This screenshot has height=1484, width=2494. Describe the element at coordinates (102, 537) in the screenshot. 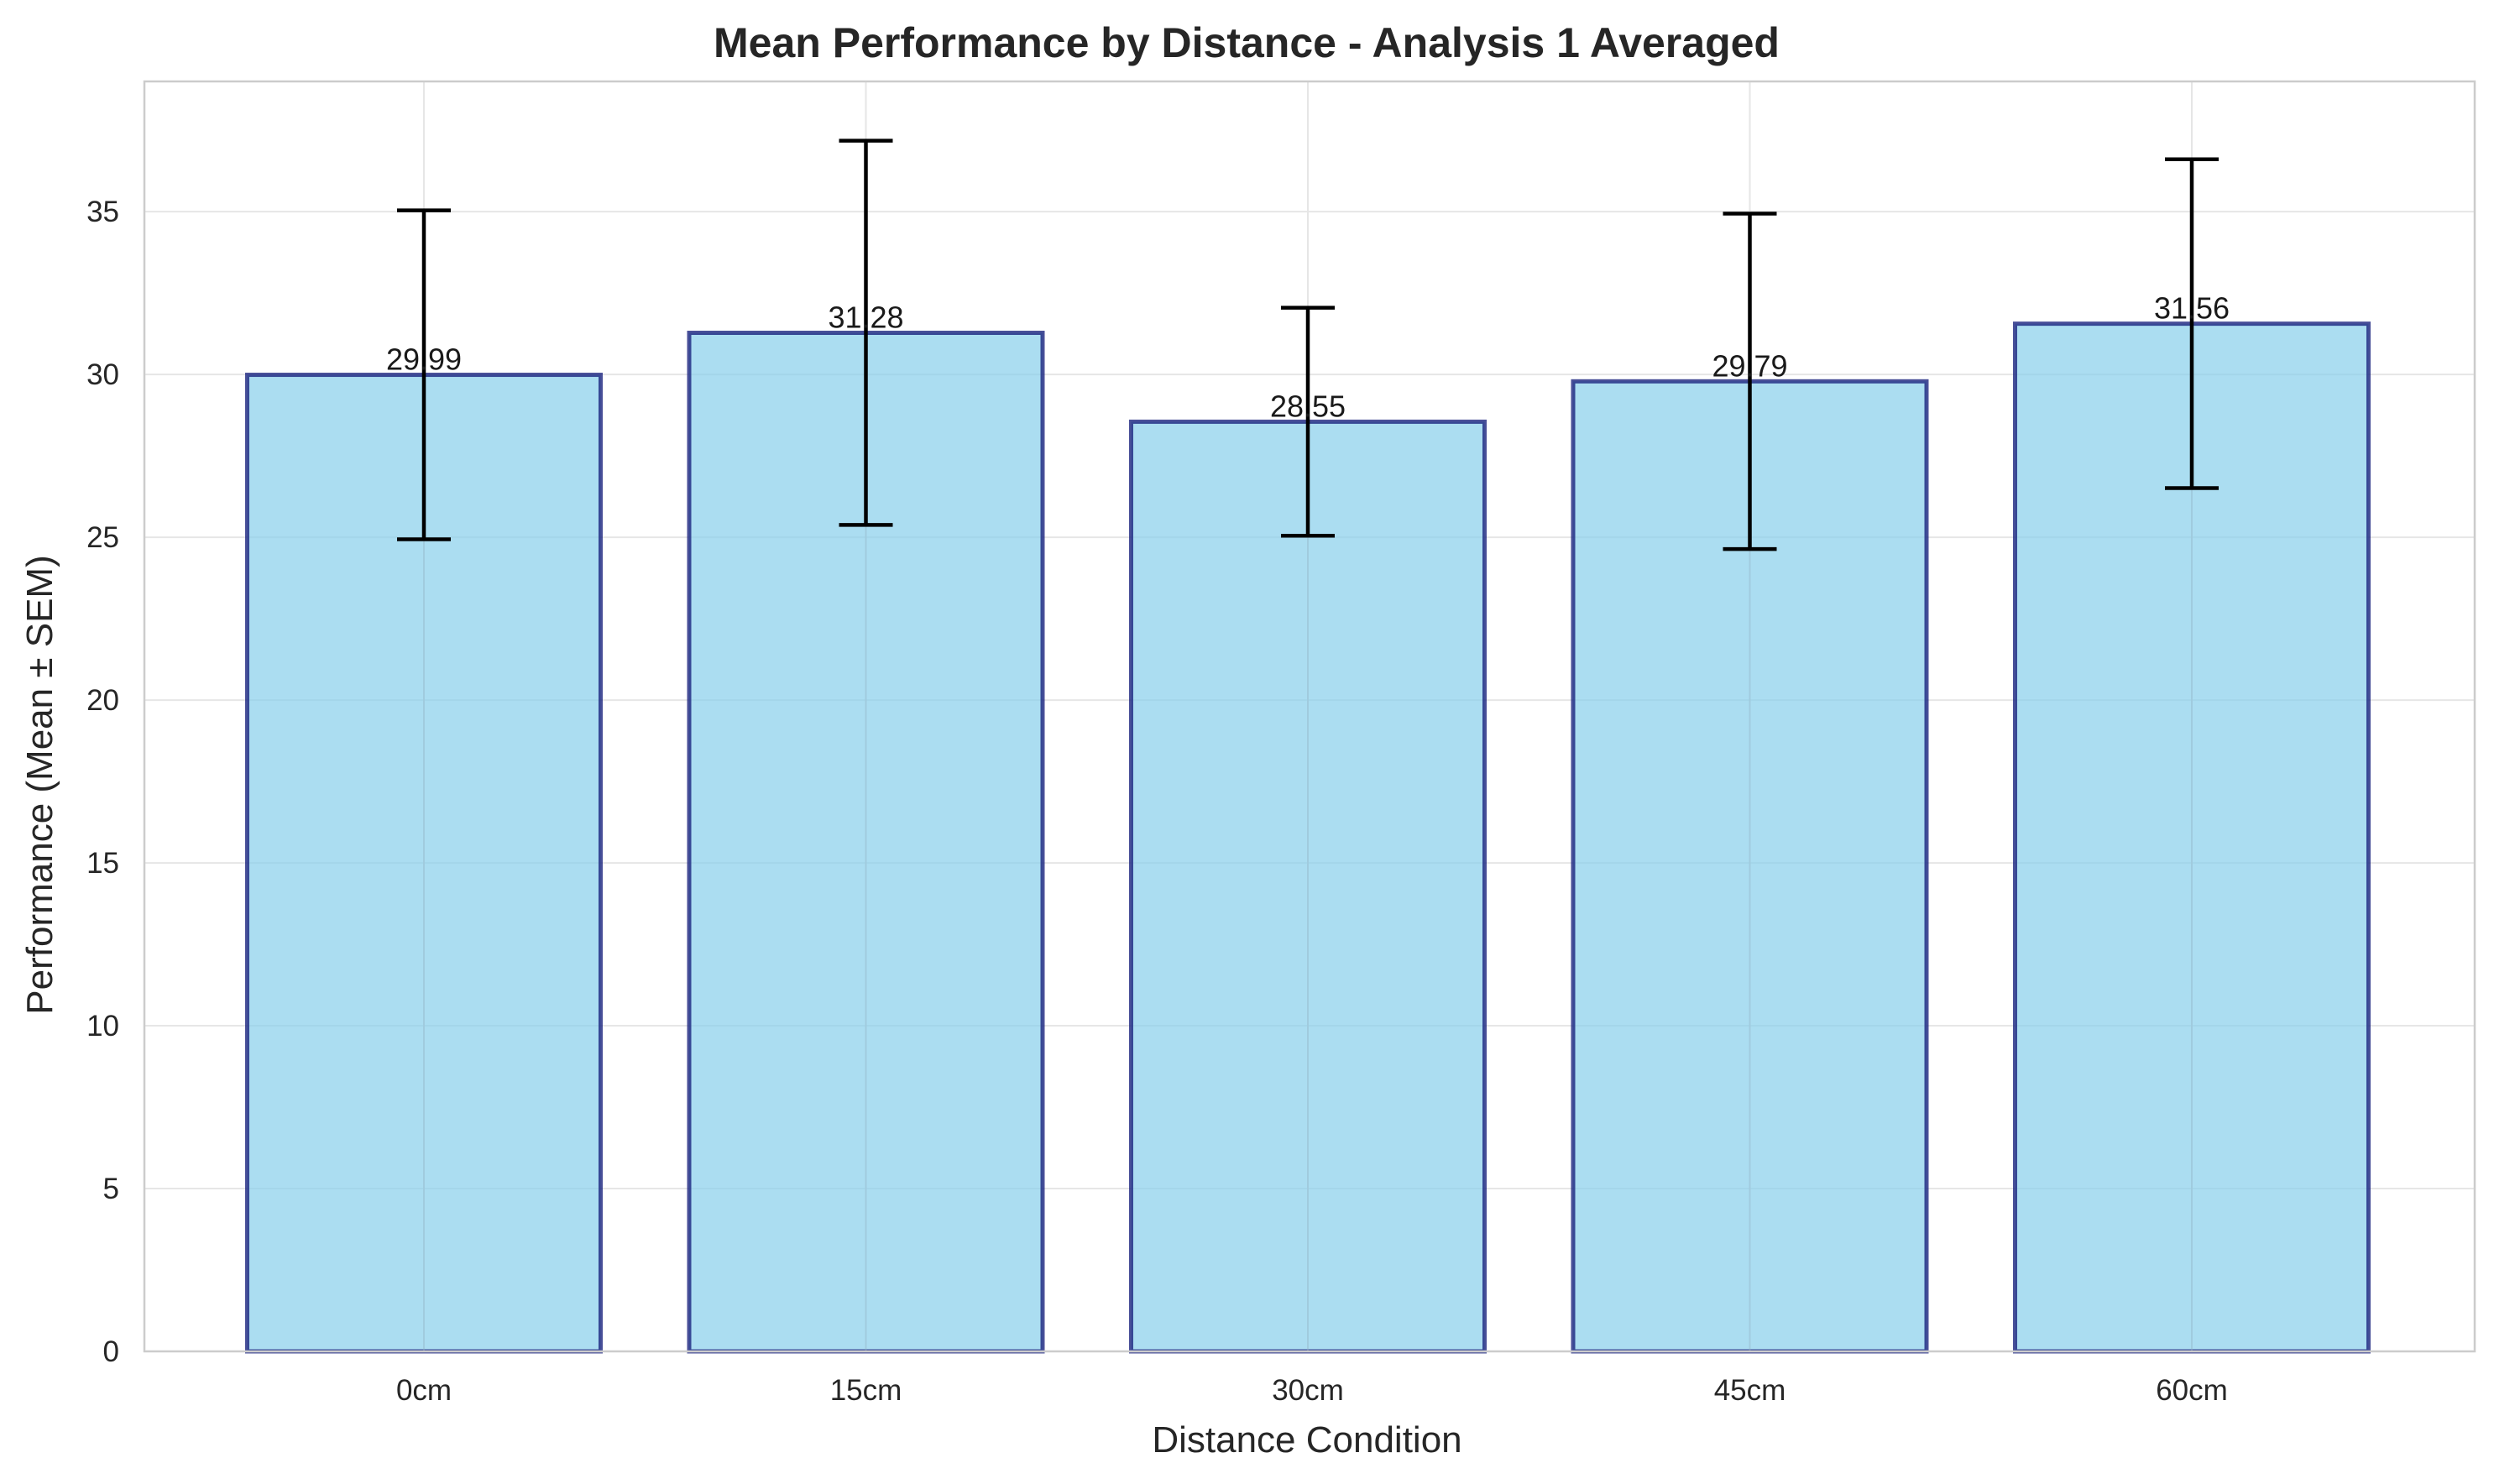

I see `y-tick-label: 25` at that location.